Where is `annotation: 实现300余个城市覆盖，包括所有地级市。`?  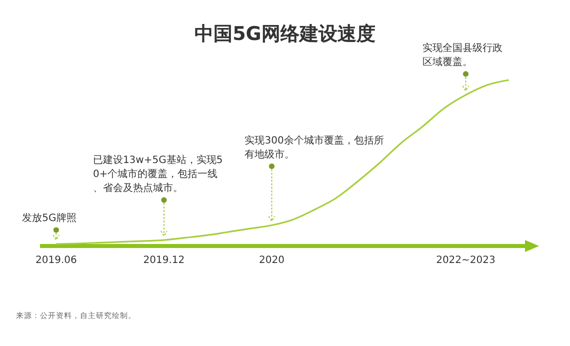 annotation: 实现300余个城市覆盖，包括所有地级市。 is located at coordinates (314, 147).